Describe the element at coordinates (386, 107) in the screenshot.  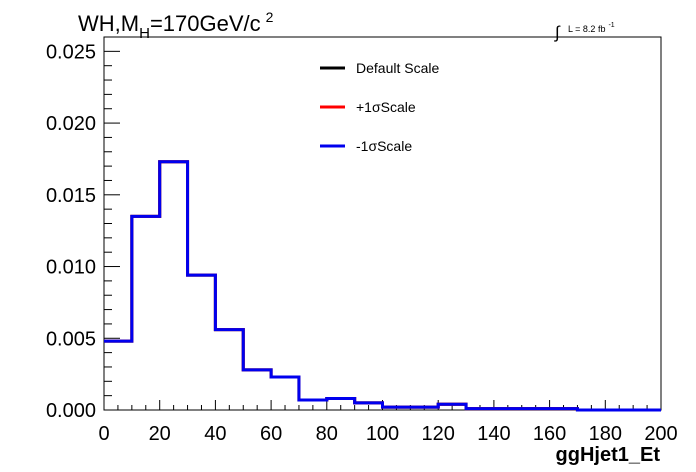
I see `legend-label-1: +1σScale` at that location.